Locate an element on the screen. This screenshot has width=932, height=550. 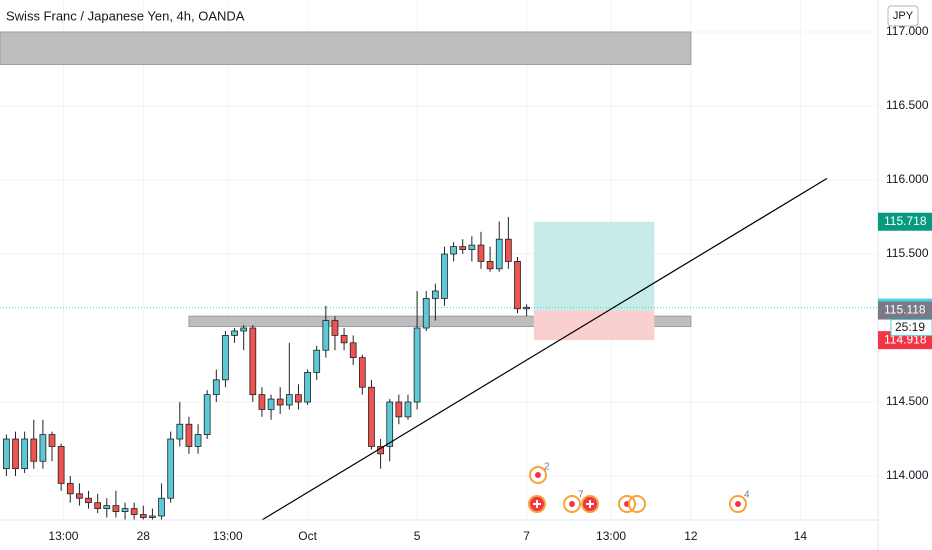
countdown: 25:19 is located at coordinates (910, 327).